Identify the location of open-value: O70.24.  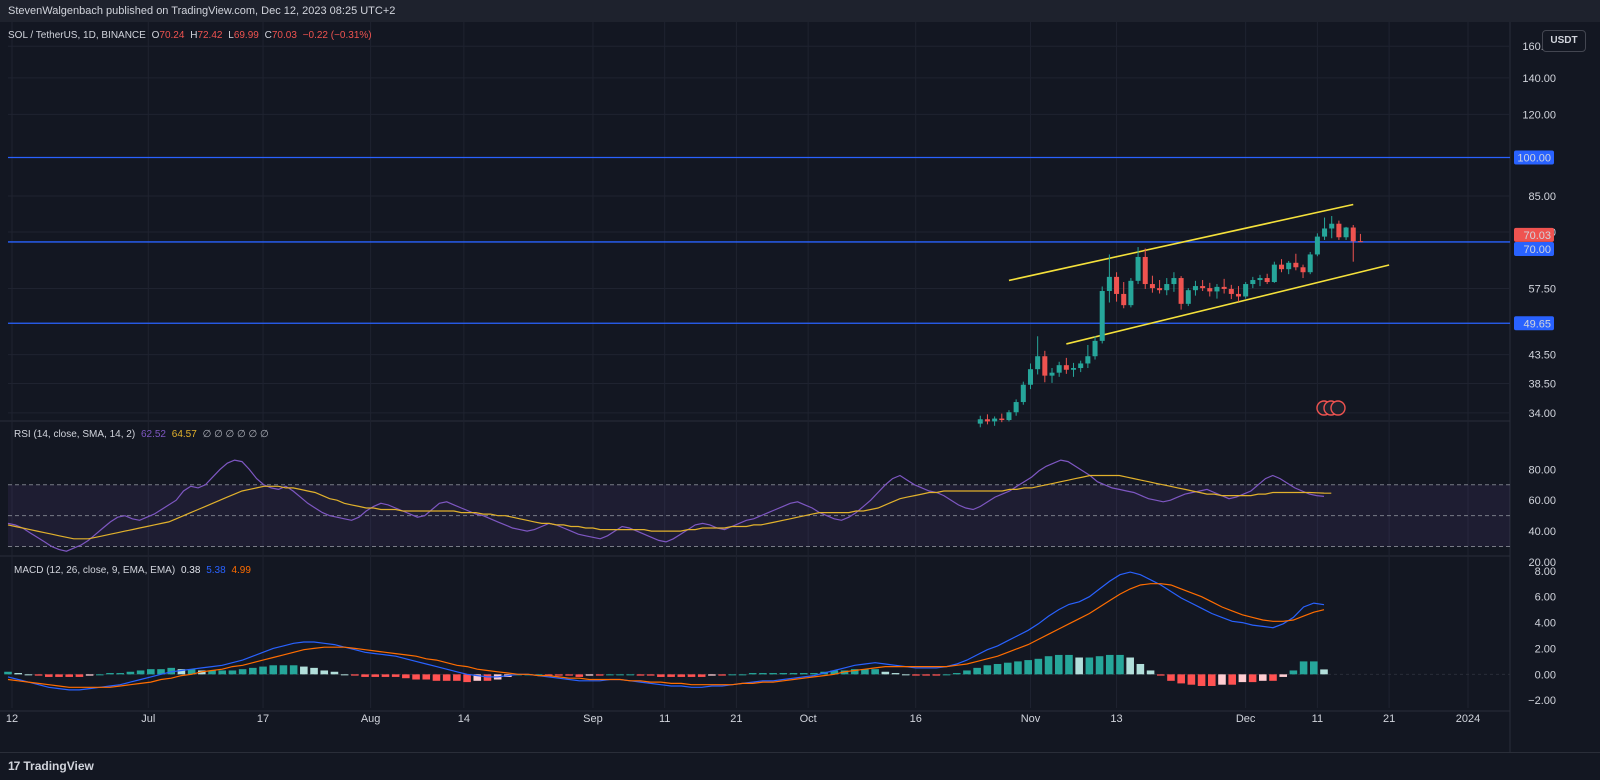
(168, 35).